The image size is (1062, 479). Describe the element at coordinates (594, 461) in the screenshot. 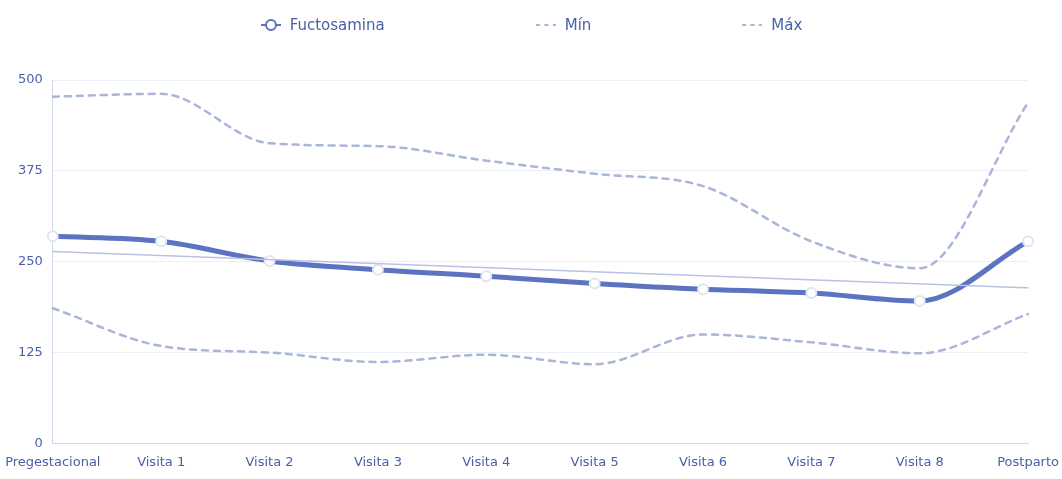

I see `x-tick-label: Visita 5` at that location.